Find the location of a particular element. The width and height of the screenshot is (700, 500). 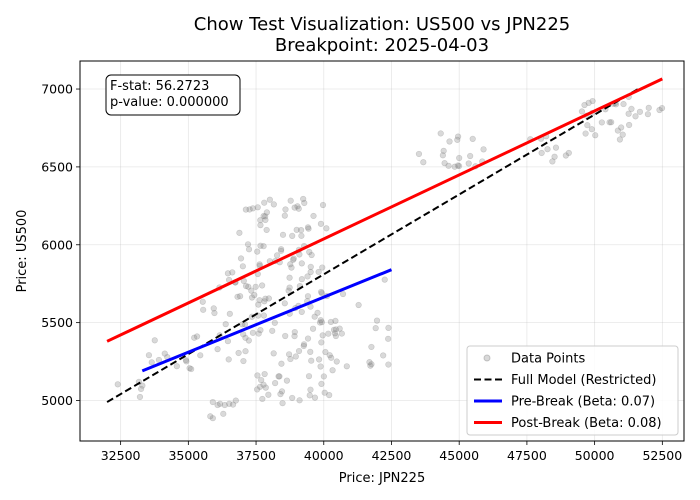

y-tick-label: 6500 is located at coordinates (57, 166).